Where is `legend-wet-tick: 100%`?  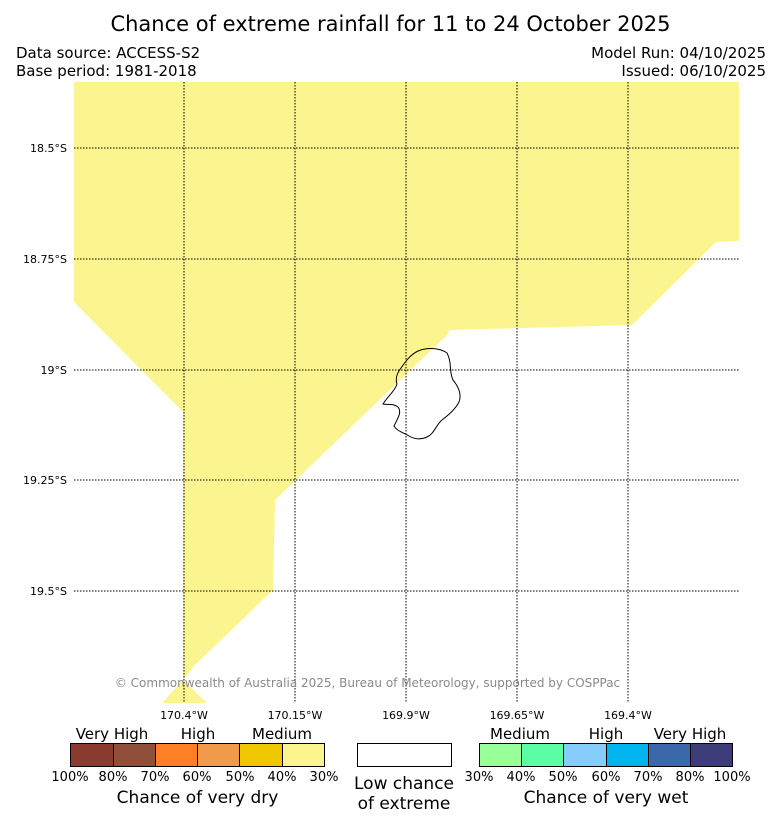
legend-wet-tick: 100% is located at coordinates (732, 777).